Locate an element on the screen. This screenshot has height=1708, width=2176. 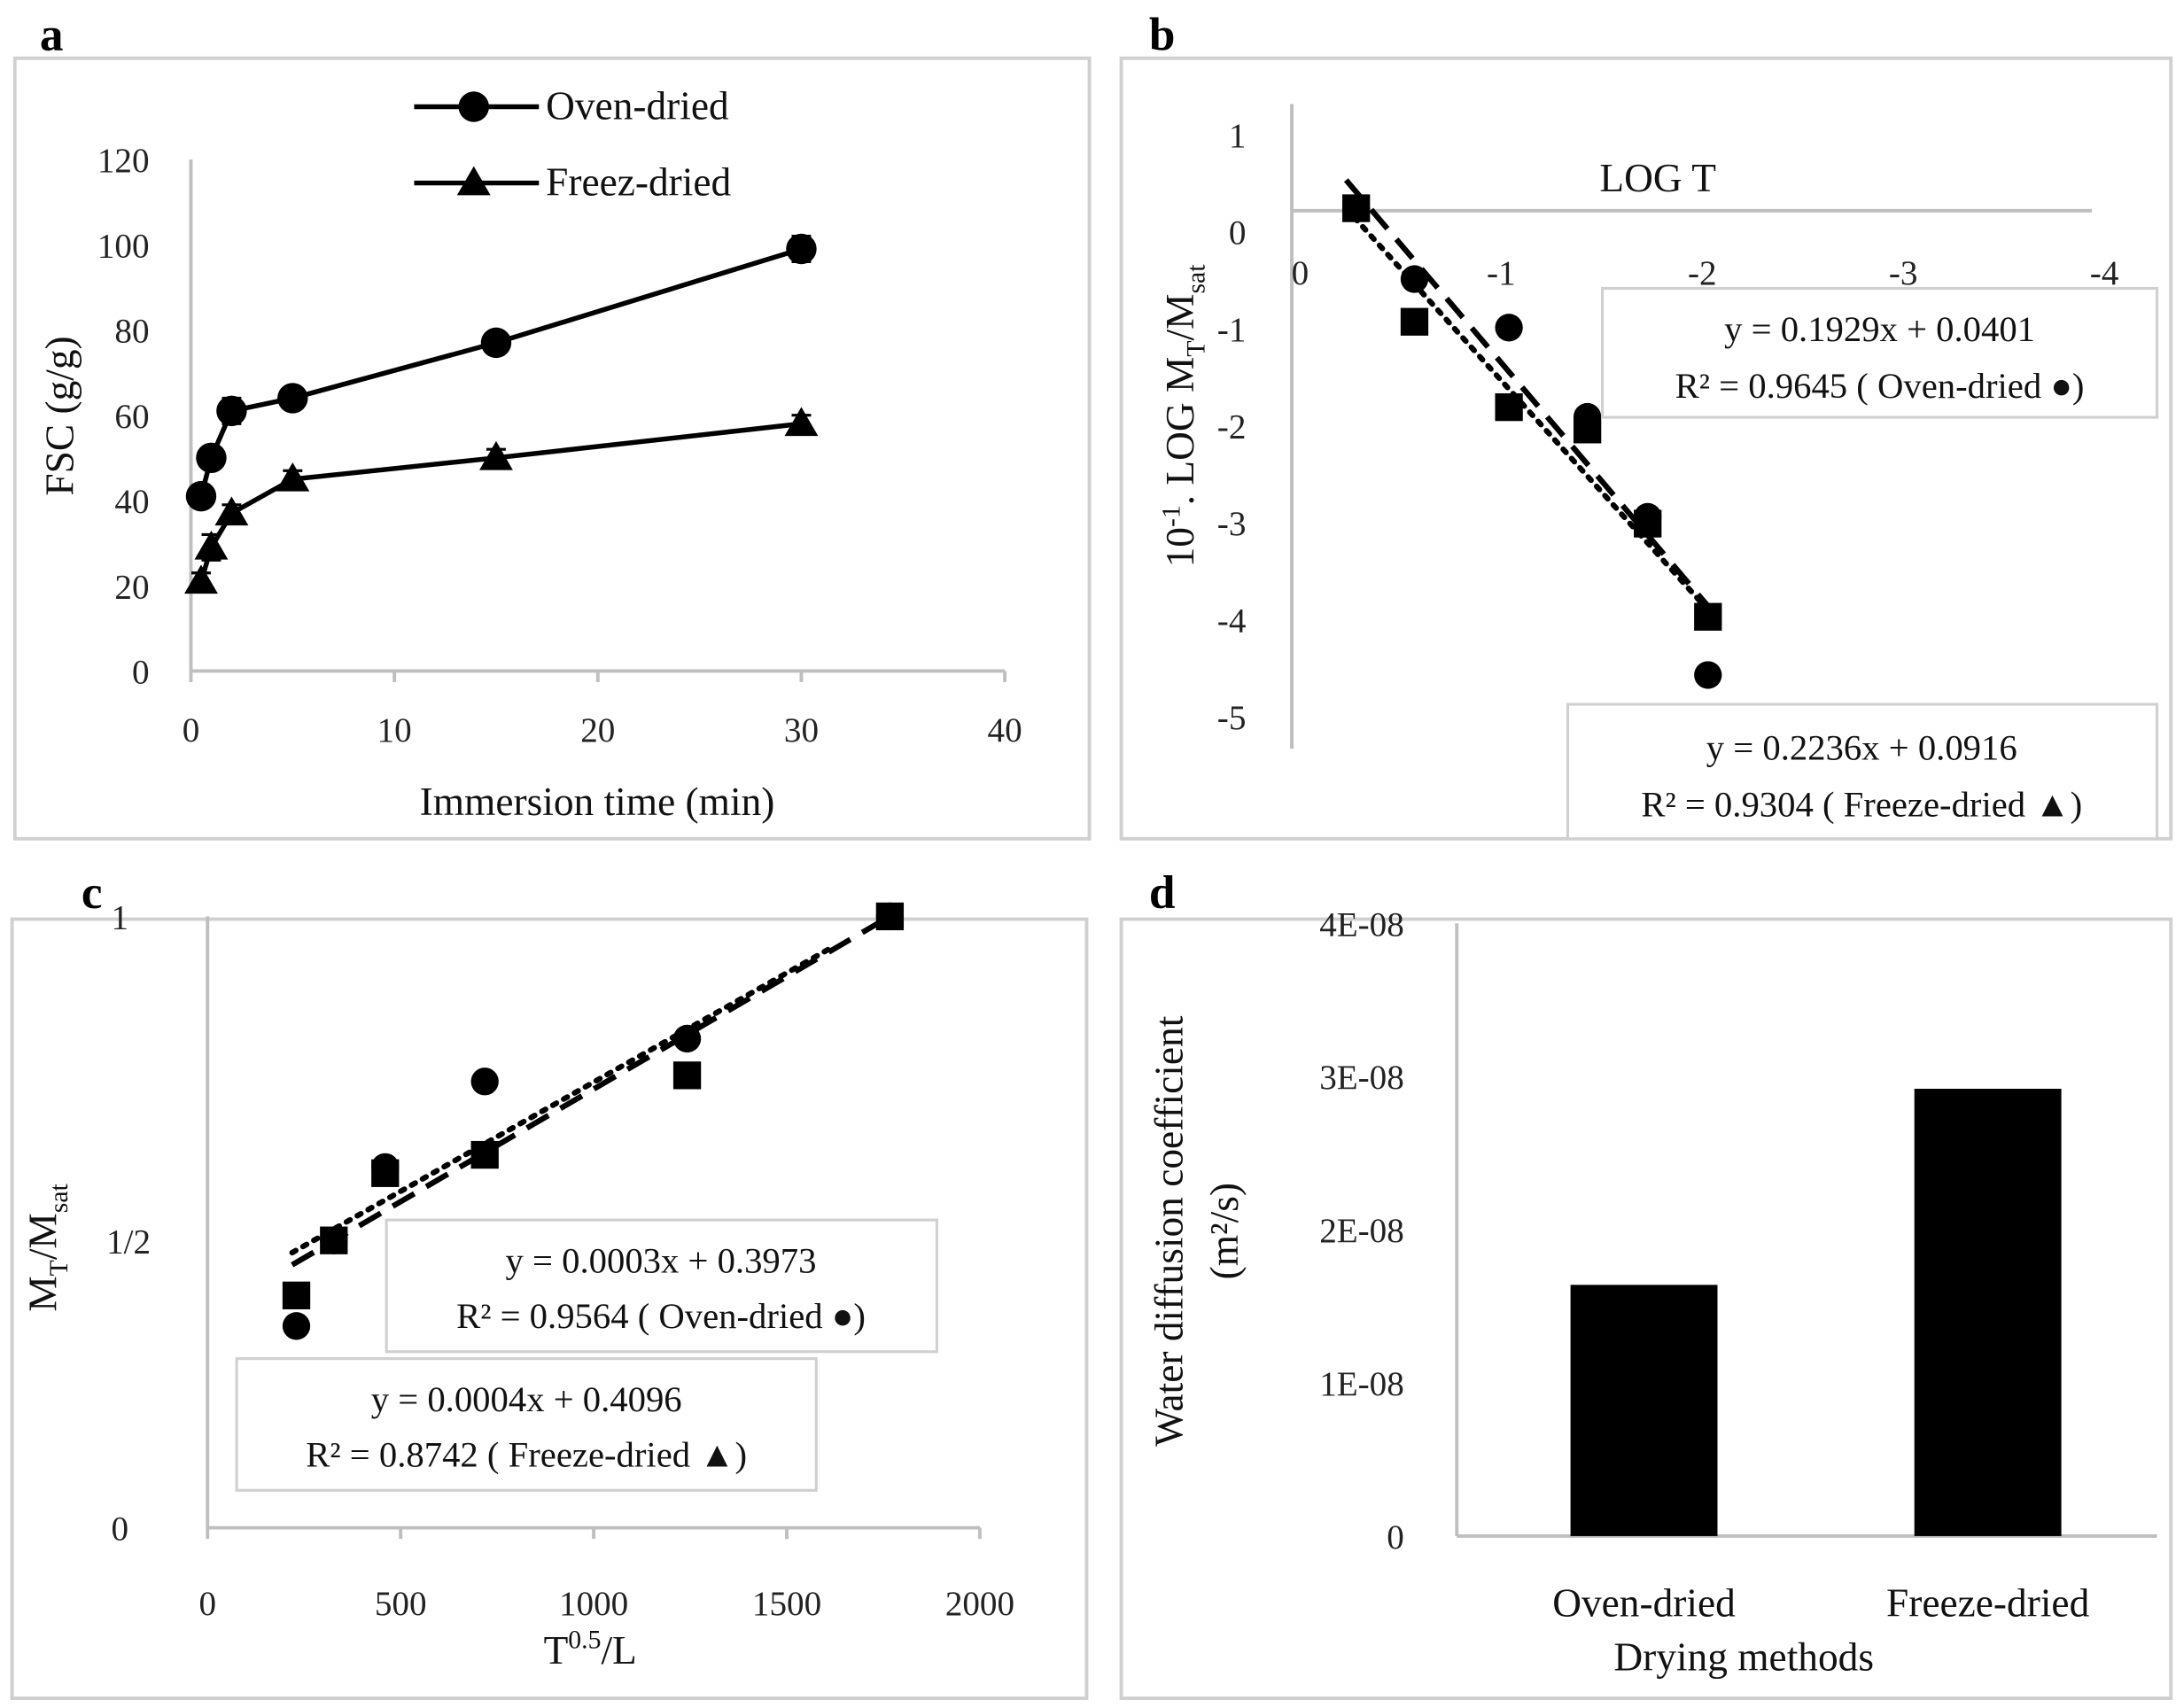
r2-freeze-c: R² = 0.8742 ( Freeze-dried ▲) is located at coordinates (526, 1455).